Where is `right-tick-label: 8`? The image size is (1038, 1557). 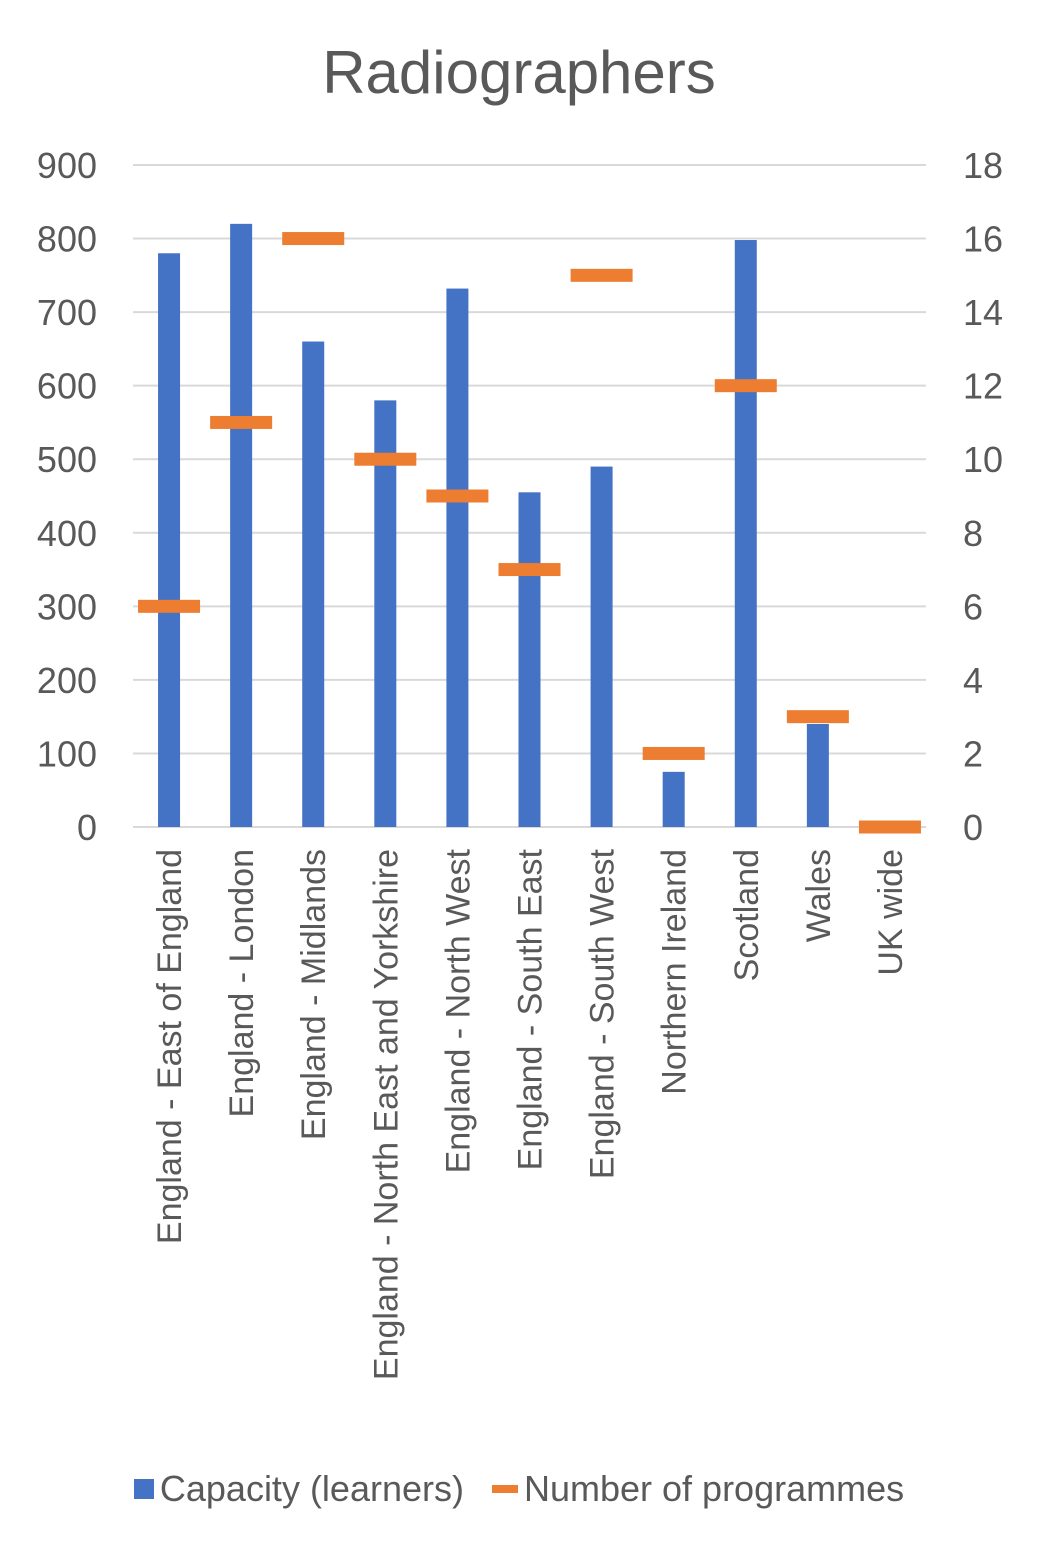 right-tick-label: 8 is located at coordinates (973, 533).